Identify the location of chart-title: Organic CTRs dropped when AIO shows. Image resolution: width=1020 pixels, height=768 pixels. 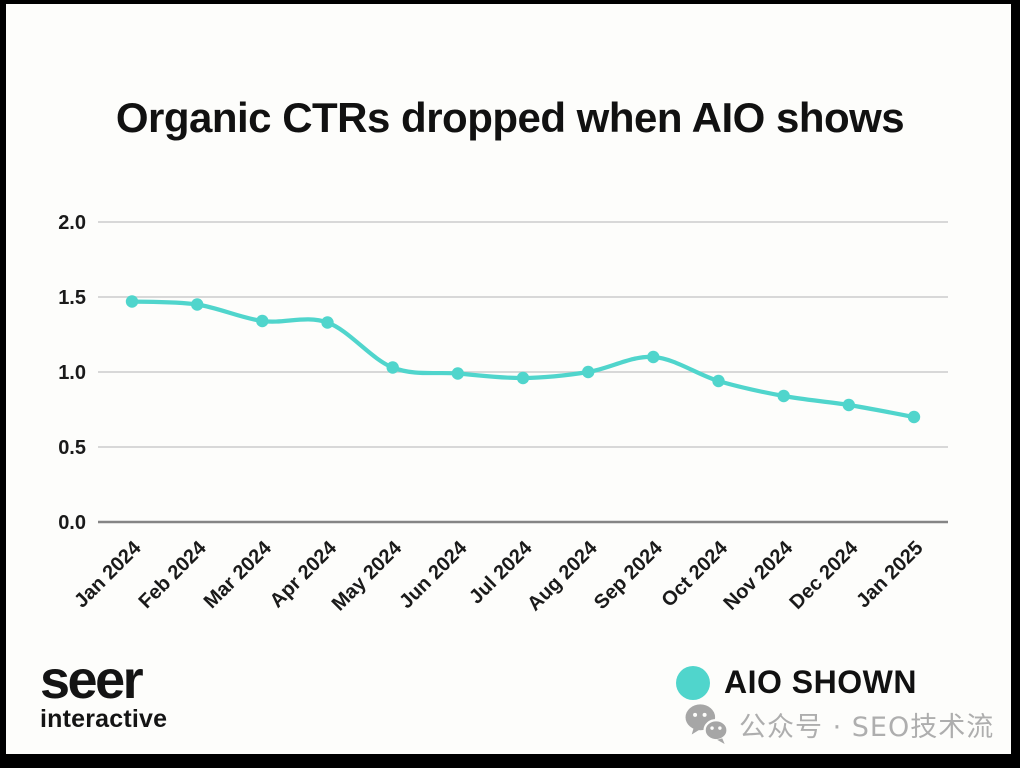
(510, 117).